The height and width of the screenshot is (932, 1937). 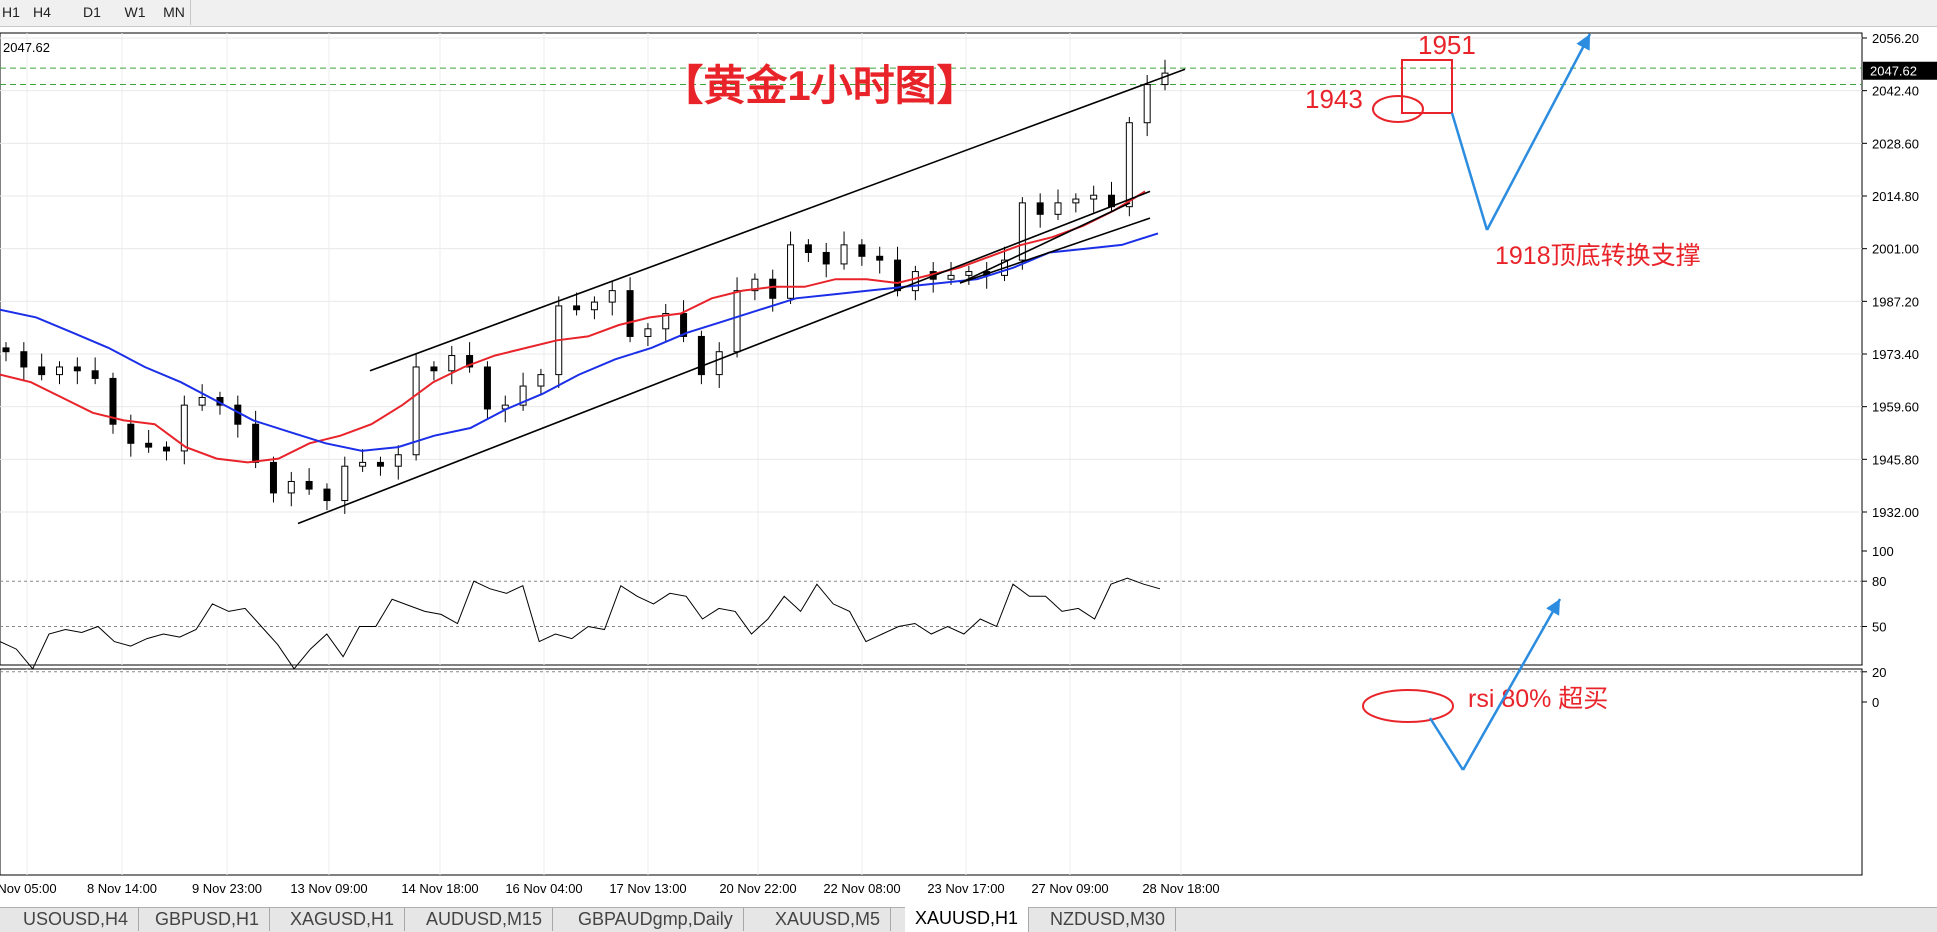 What do you see at coordinates (11, 12) in the screenshot?
I see `timeframe-h1-button: H1` at bounding box center [11, 12].